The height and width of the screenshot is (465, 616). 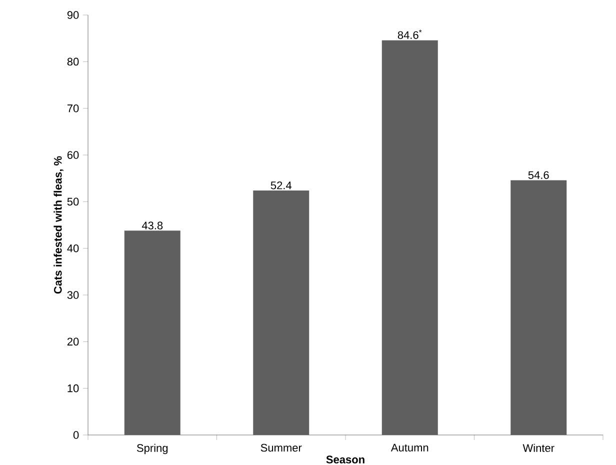 I want to click on y-tick-label: 10, so click(x=73, y=388).